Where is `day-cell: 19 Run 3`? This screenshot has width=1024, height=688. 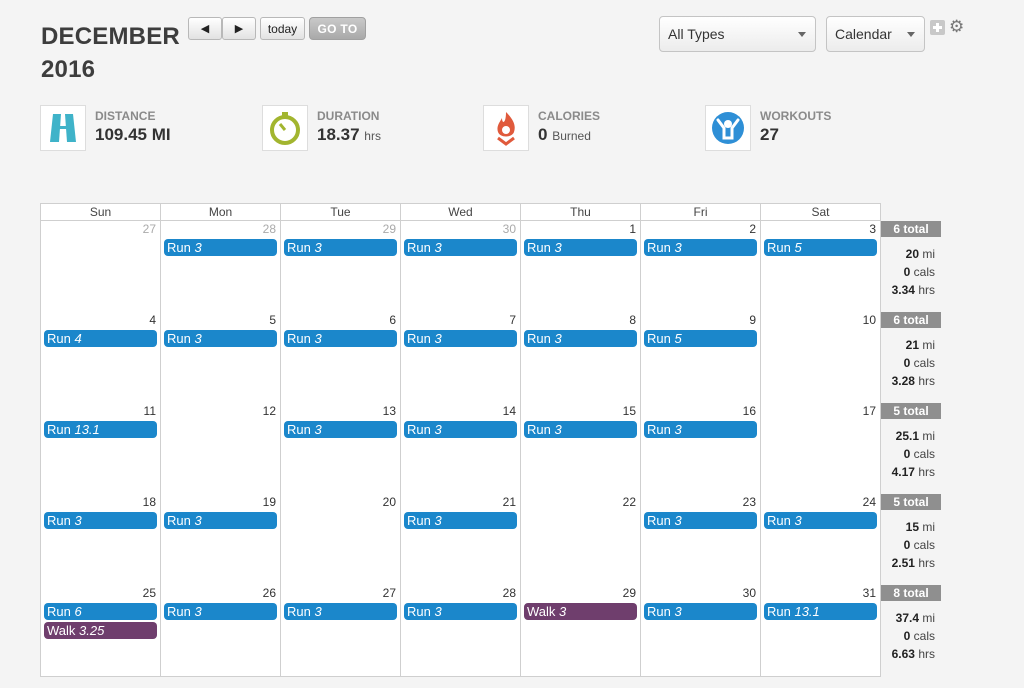 day-cell: 19 Run 3 is located at coordinates (220, 540).